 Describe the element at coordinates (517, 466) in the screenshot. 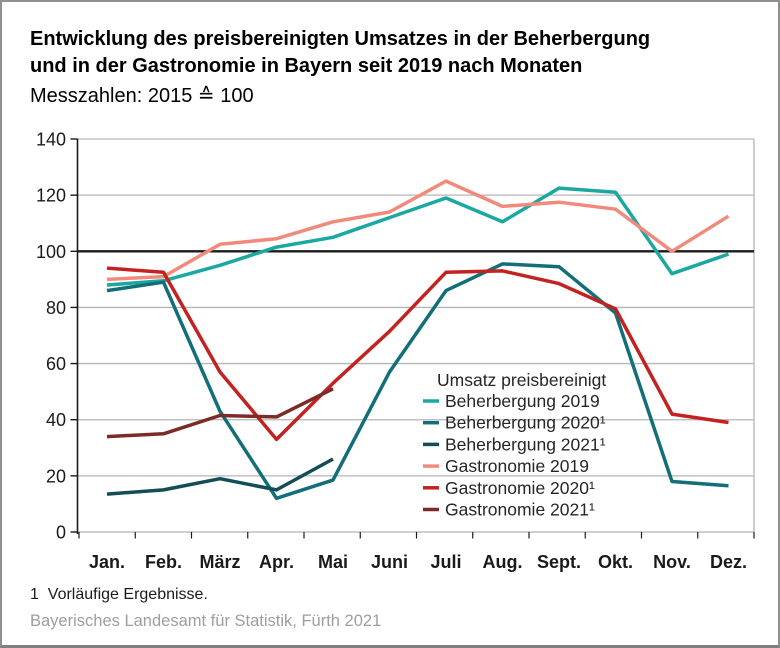

I see `legend-label-3: Gastronomie 2019` at that location.